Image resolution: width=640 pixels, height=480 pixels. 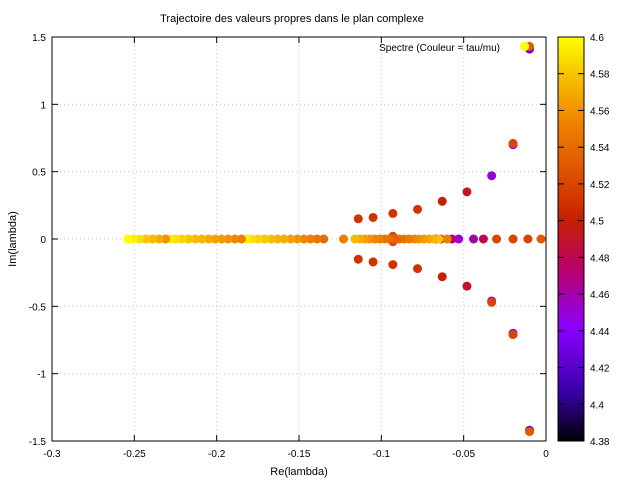 What do you see at coordinates (600, 111) in the screenshot?
I see `colorbar-tick-label: 4.56` at bounding box center [600, 111].